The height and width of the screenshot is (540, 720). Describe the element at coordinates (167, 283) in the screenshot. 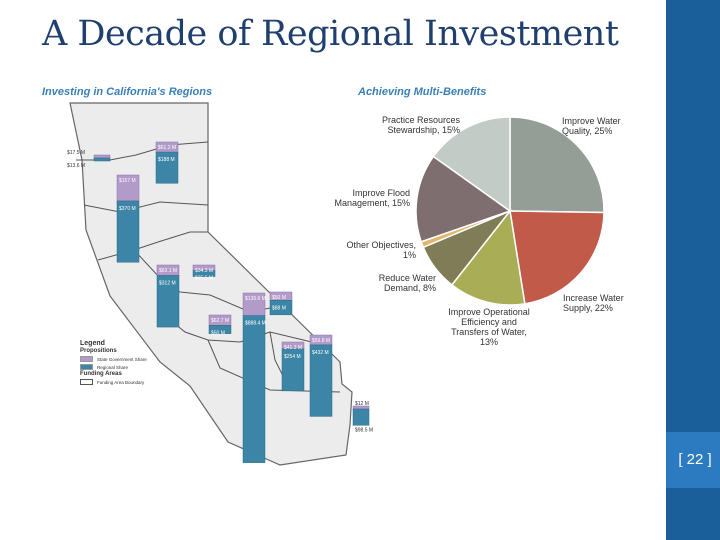

I see `bar-regional-label-4: $312 M` at that location.